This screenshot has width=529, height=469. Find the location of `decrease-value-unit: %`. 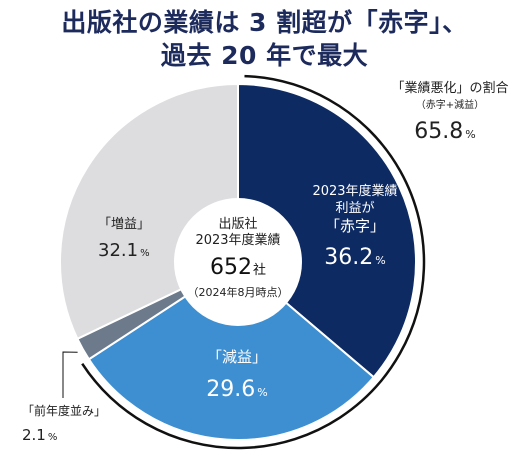

decrease-value-unit: % is located at coordinates (262, 392).